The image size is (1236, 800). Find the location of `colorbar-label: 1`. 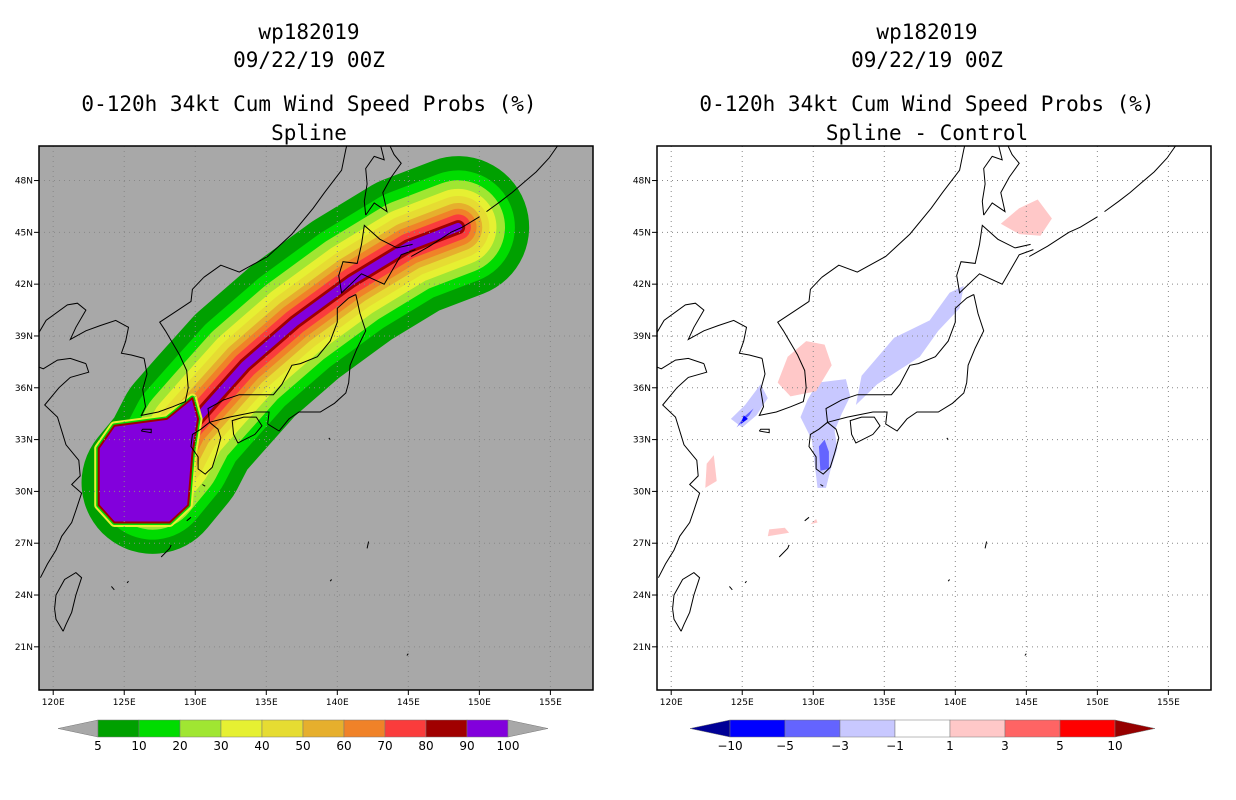

colorbar-label: 1 is located at coordinates (950, 746).